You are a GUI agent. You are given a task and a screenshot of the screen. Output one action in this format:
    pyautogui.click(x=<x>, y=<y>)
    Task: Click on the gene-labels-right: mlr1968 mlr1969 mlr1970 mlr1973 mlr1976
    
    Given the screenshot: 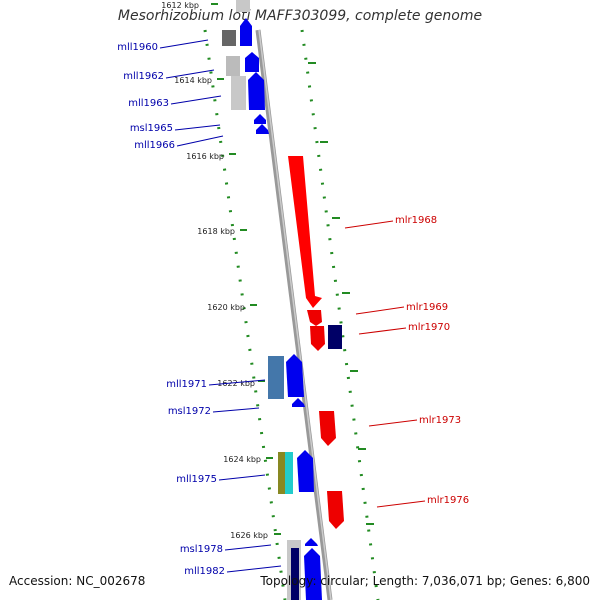 What is the action you would take?
    pyautogui.click(x=432, y=360)
    